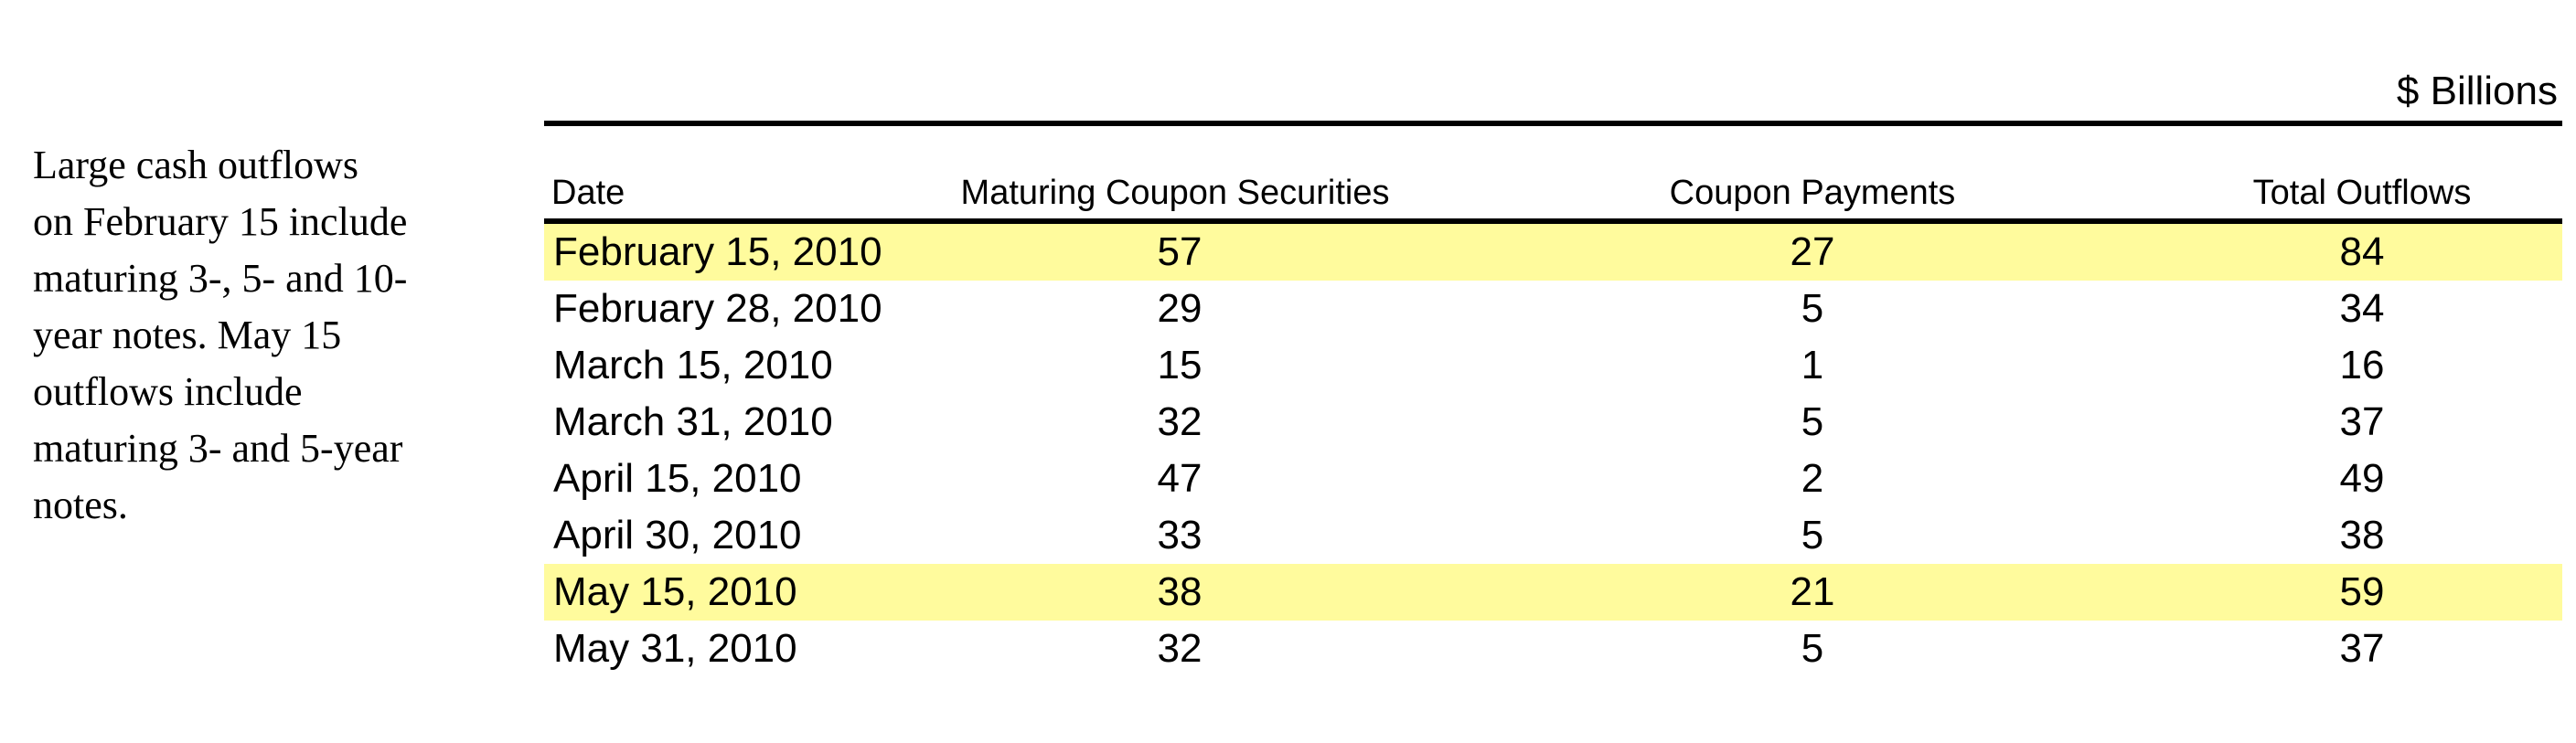 This screenshot has height=743, width=2576. Describe the element at coordinates (1179, 308) in the screenshot. I see `cell-maturing: 29` at that location.